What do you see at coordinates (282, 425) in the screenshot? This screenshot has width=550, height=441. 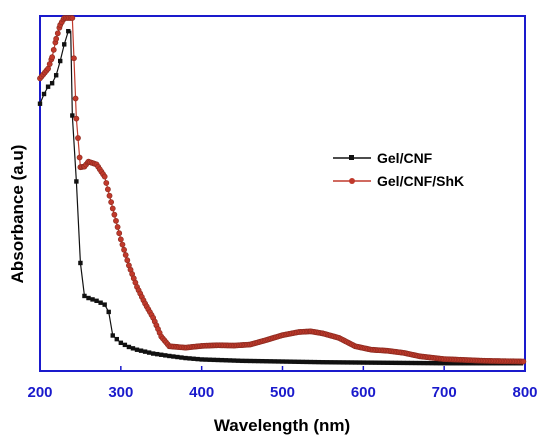 I see `x-axis-title: Wavelength (nm)` at bounding box center [282, 425].